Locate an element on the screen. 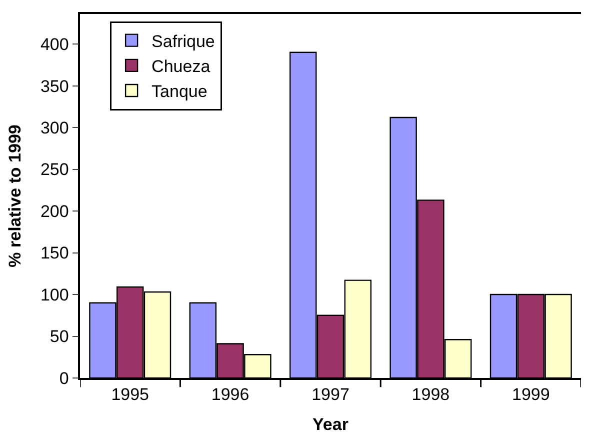 The image size is (591, 448). x-tick-label: 1996 is located at coordinates (230, 394).